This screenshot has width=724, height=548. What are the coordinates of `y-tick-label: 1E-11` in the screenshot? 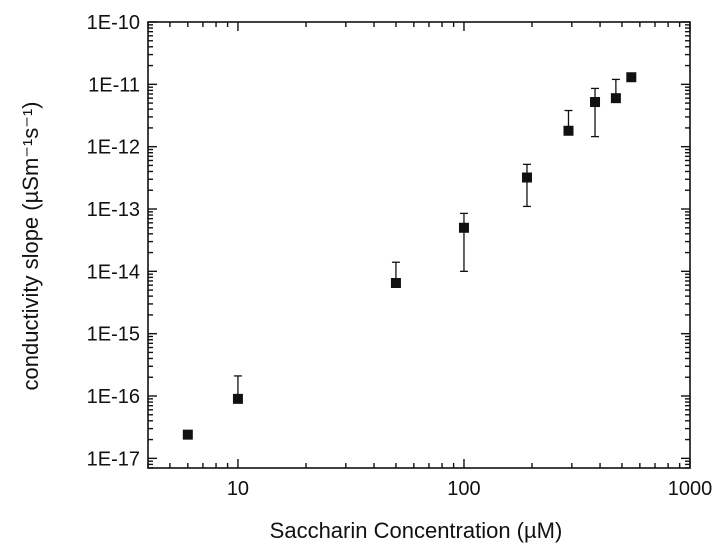 It's located at (114, 85).